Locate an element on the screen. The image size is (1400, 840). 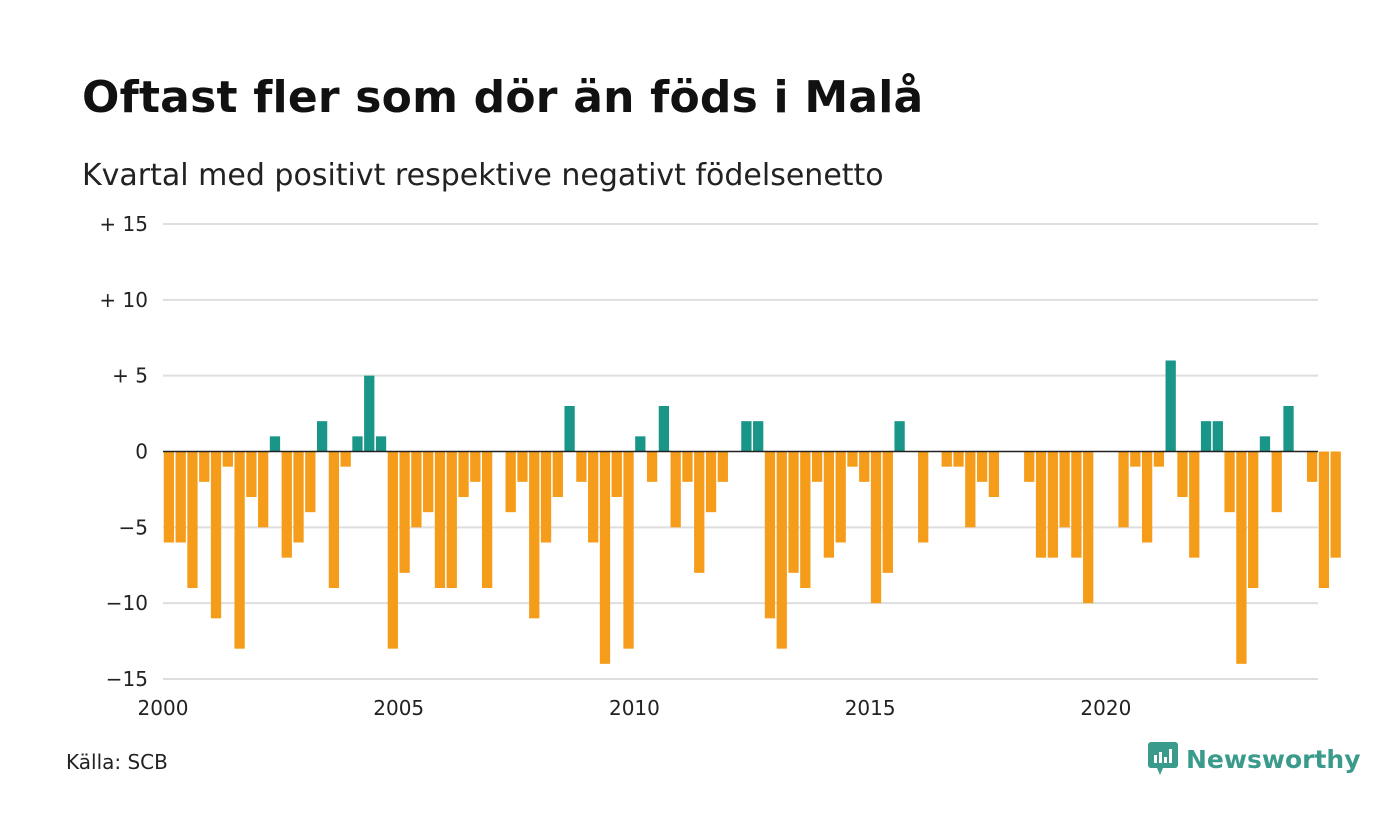
y-tick-label: + 5 is located at coordinates (130, 376).